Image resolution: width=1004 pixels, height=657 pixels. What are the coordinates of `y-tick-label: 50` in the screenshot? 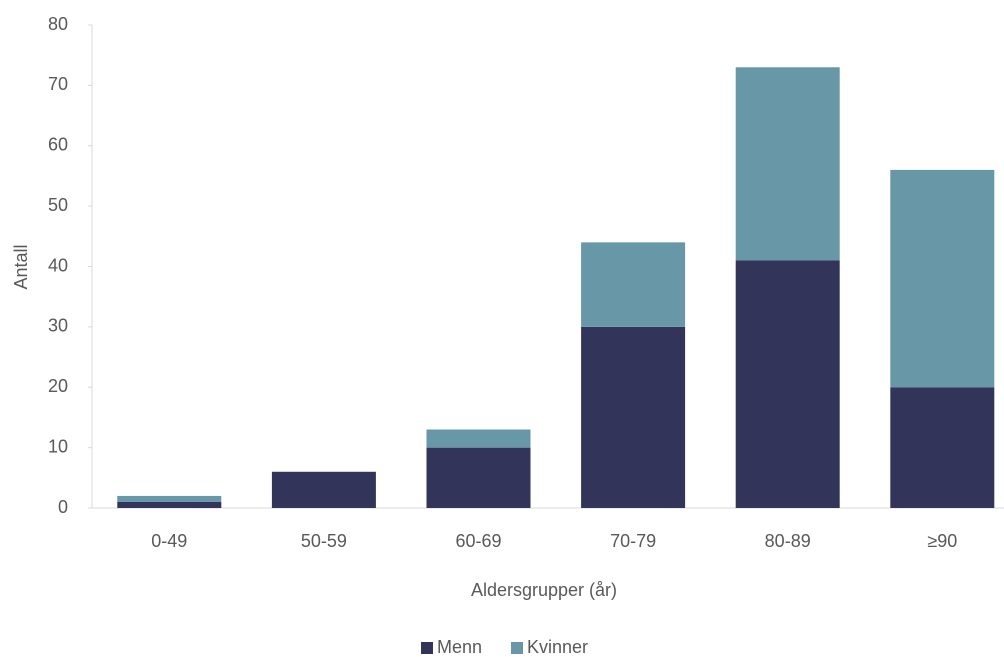 It's located at (58, 205).